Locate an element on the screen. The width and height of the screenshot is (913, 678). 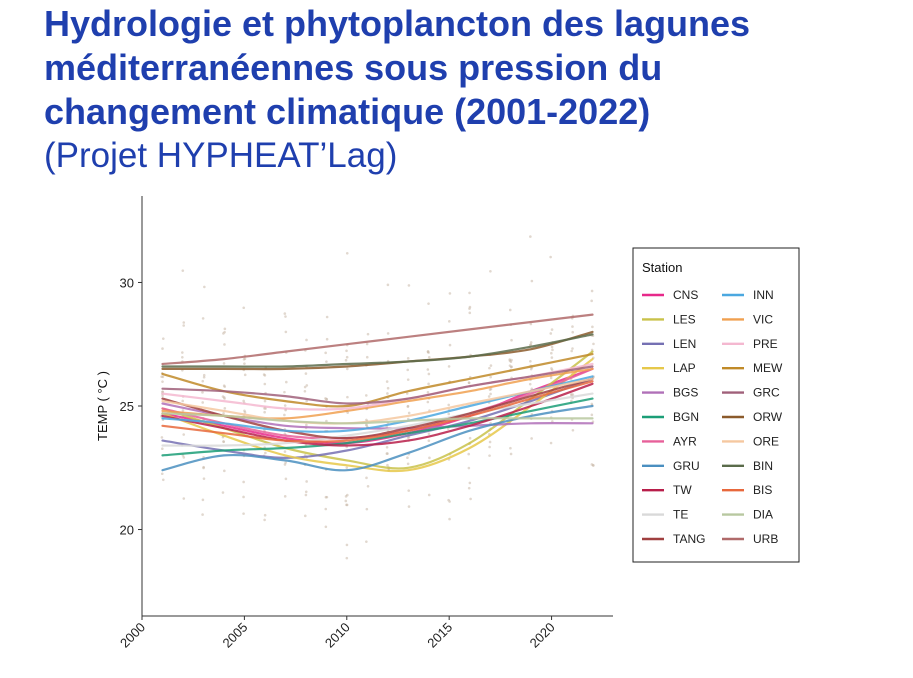
y-tick-label: 25 is located at coordinates (127, 406).